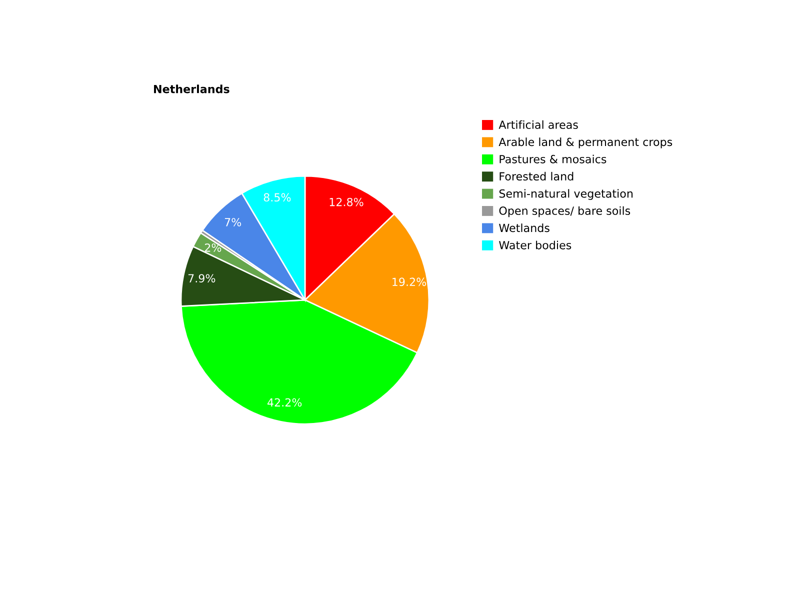 The image size is (800, 600). Describe the element at coordinates (284, 402) in the screenshot. I see `data-label: 42.2%` at that location.